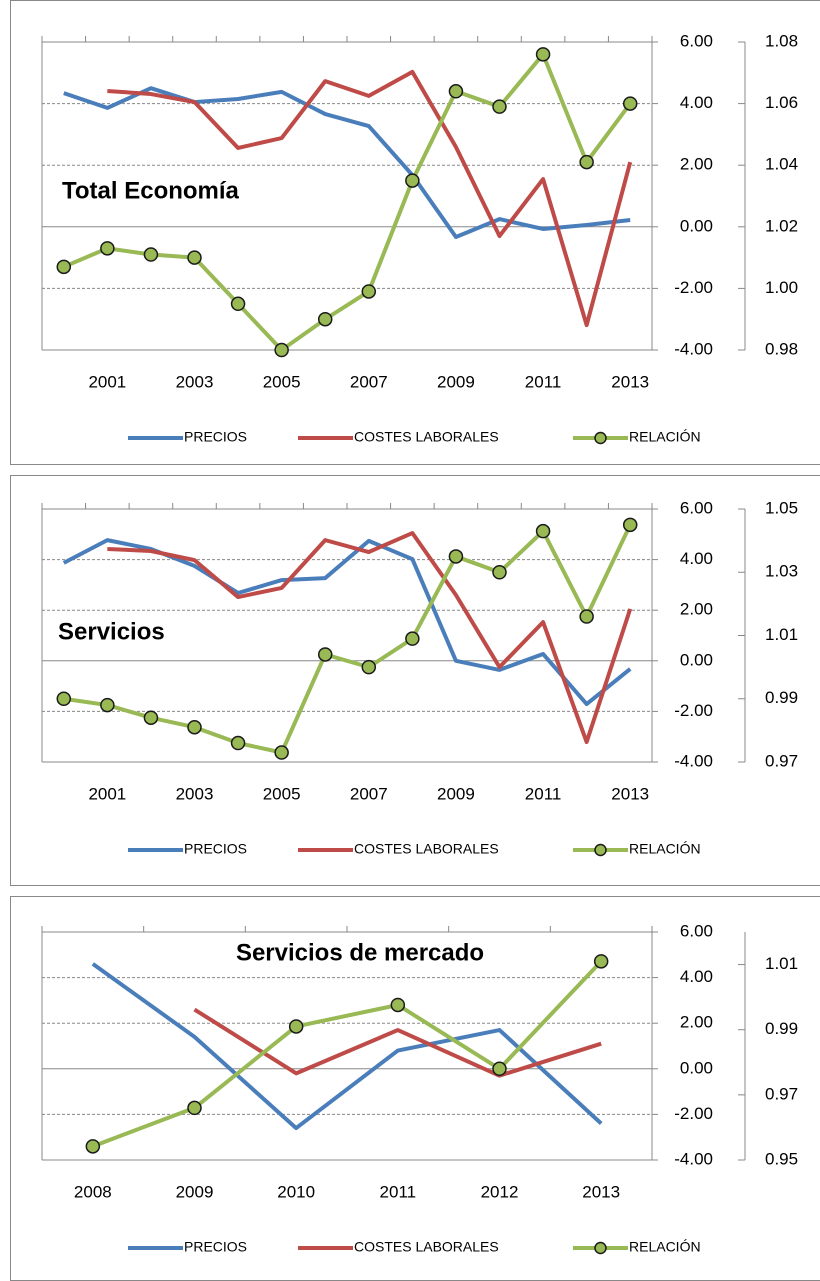 This screenshot has width=820, height=1281. What do you see at coordinates (696, 976) in the screenshot?
I see `y-tick-label: 4.00` at bounding box center [696, 976].